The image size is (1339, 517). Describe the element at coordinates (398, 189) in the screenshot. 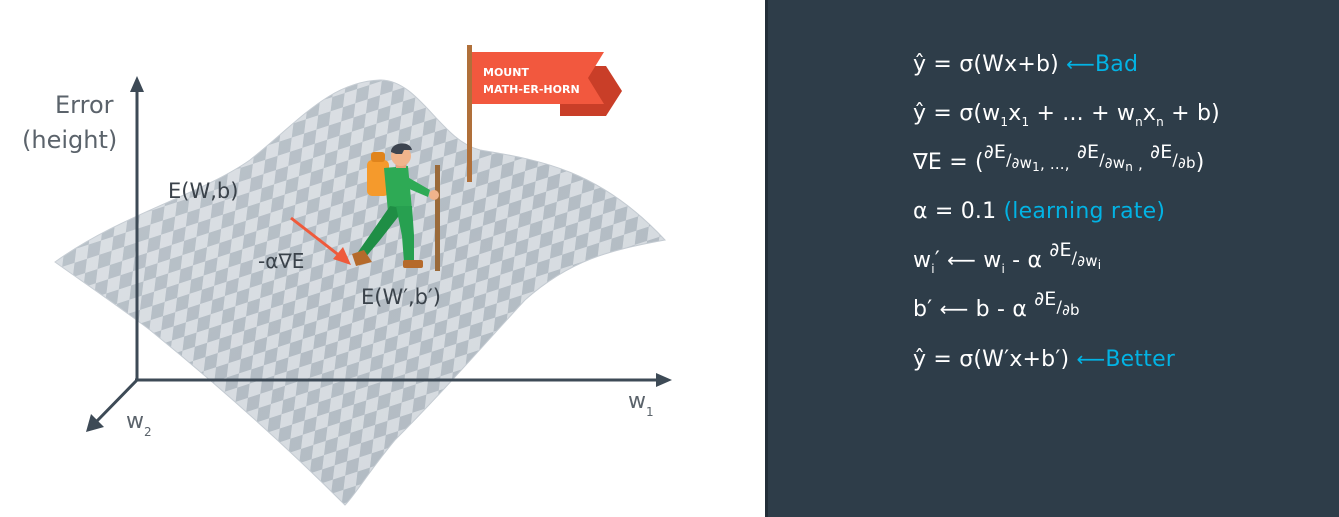

I see `hiker-torso` at that location.